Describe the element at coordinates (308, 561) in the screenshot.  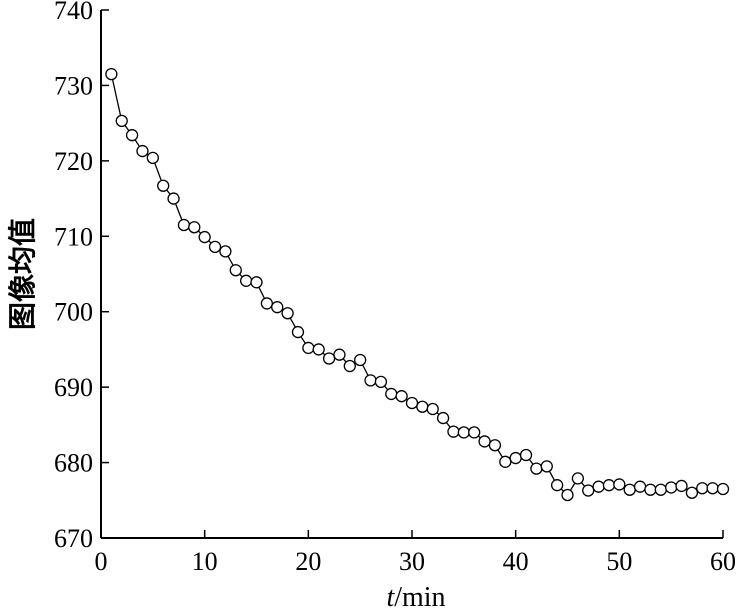
I see `x-tick-label: 20` at that location.